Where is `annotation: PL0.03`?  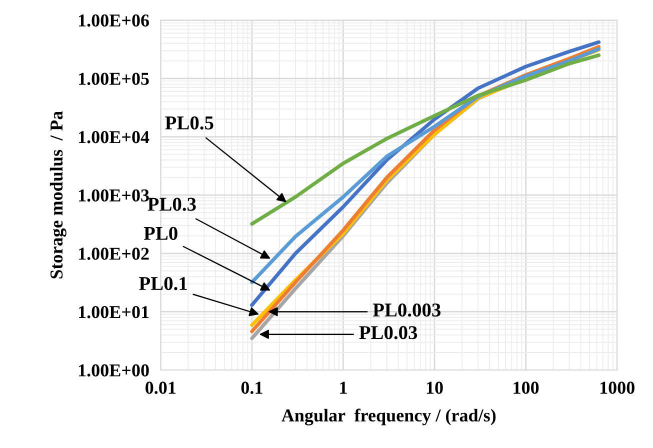
annotation: PL0.03 is located at coordinates (388, 333).